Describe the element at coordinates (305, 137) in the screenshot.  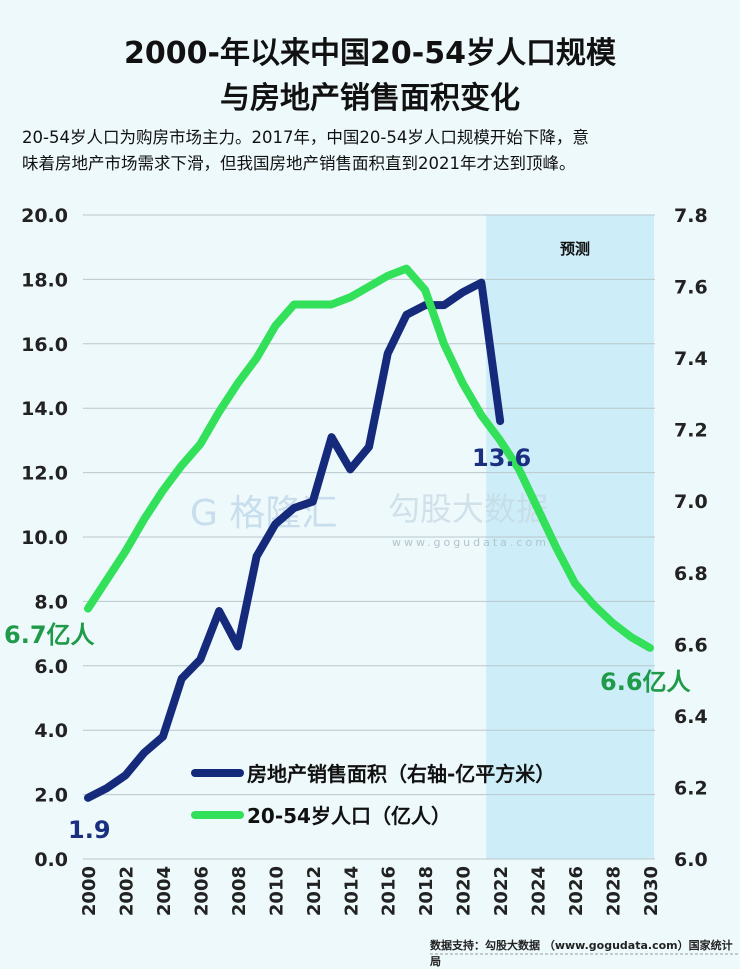
I see `subtitle-line1: 20-54岁人口为购房市场主力。2017年，中国20-54岁人口规模开始下降，意` at that location.